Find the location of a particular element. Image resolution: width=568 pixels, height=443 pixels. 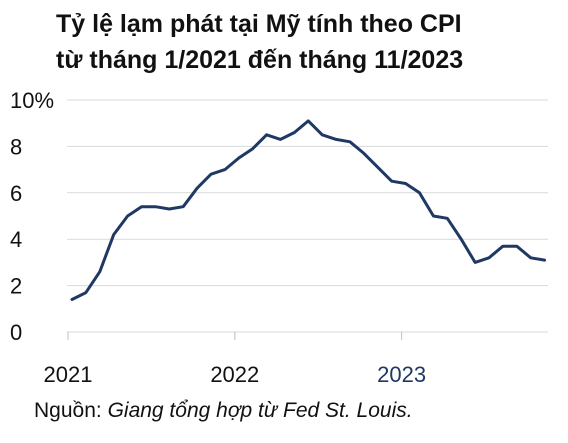

y-tick-label: 6 is located at coordinates (16, 193).